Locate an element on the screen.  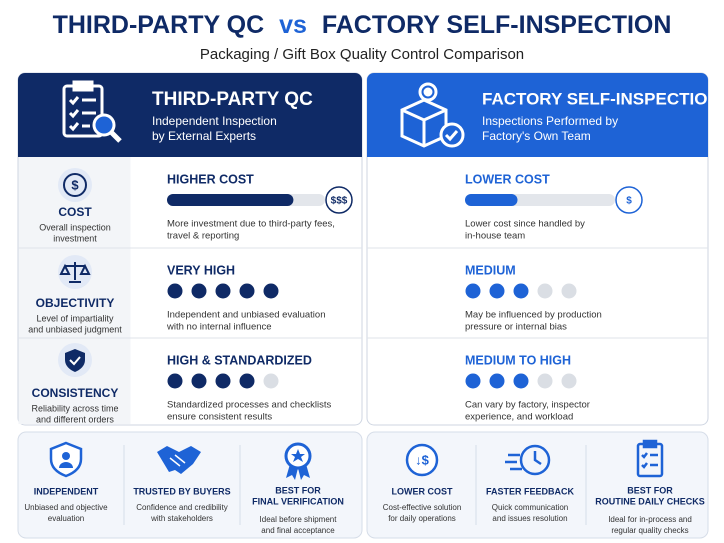
rating-text: in-house team is located at coordinates (495, 236).